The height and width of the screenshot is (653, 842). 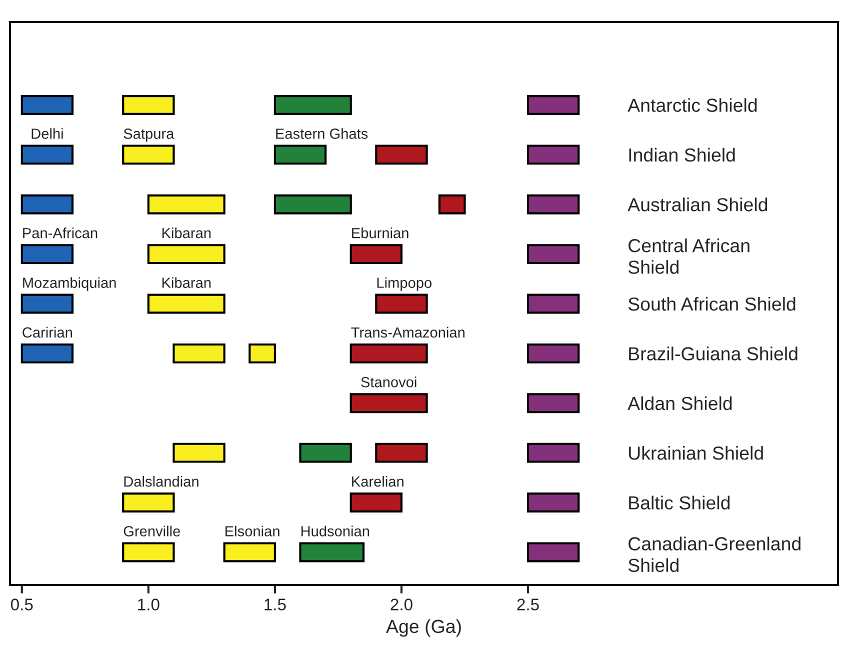 I want to click on annotation: Caririan, so click(x=47, y=332).